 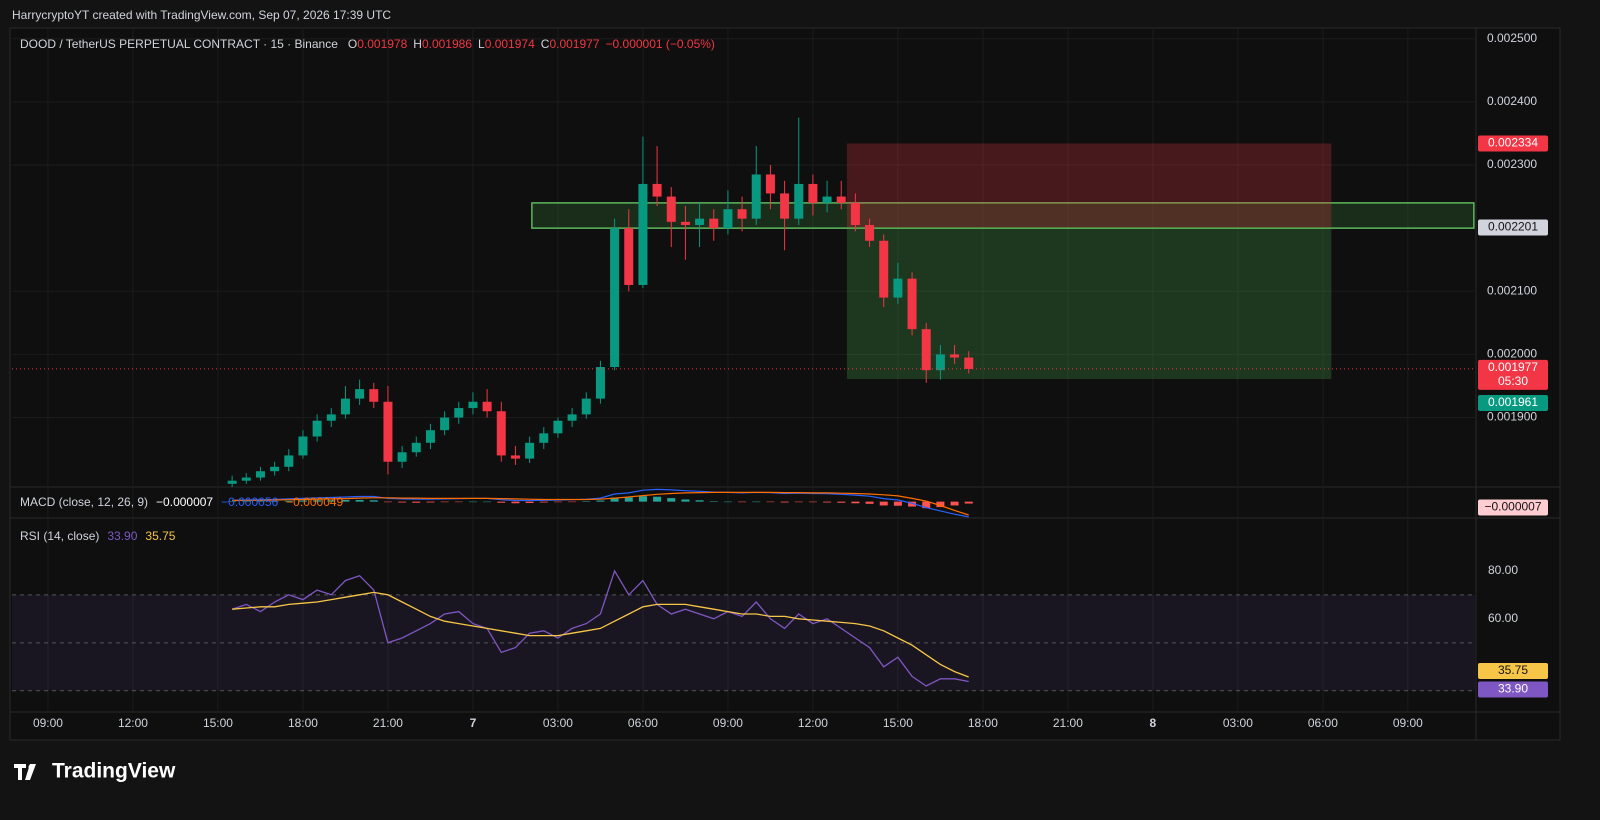 I want to click on x-tick-label: 09:00, so click(x=728, y=723).